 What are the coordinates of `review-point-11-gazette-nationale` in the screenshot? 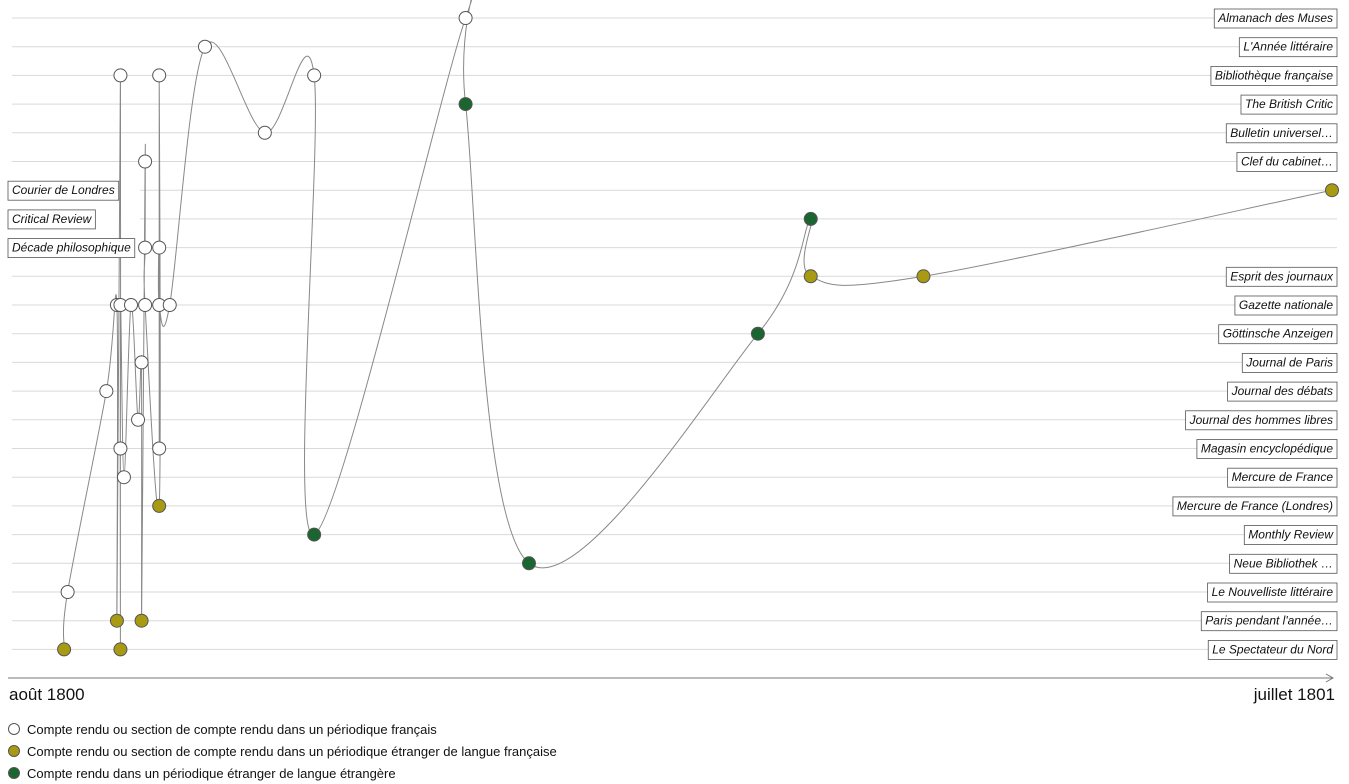 It's located at (131, 305).